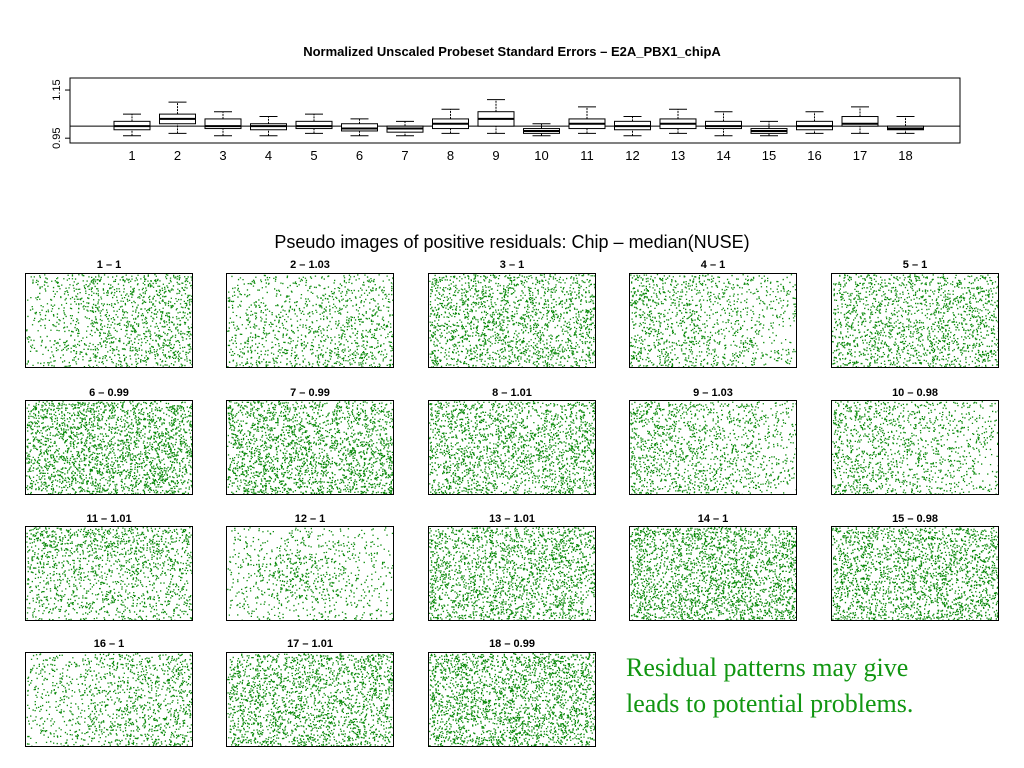  Describe the element at coordinates (632, 155) in the screenshot. I see `x-tick-label: 12` at that location.